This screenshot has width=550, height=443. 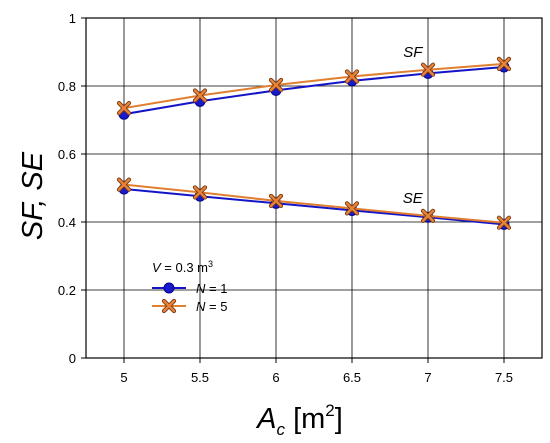 I want to click on y-tick-label: 0.2, so click(x=67, y=290).